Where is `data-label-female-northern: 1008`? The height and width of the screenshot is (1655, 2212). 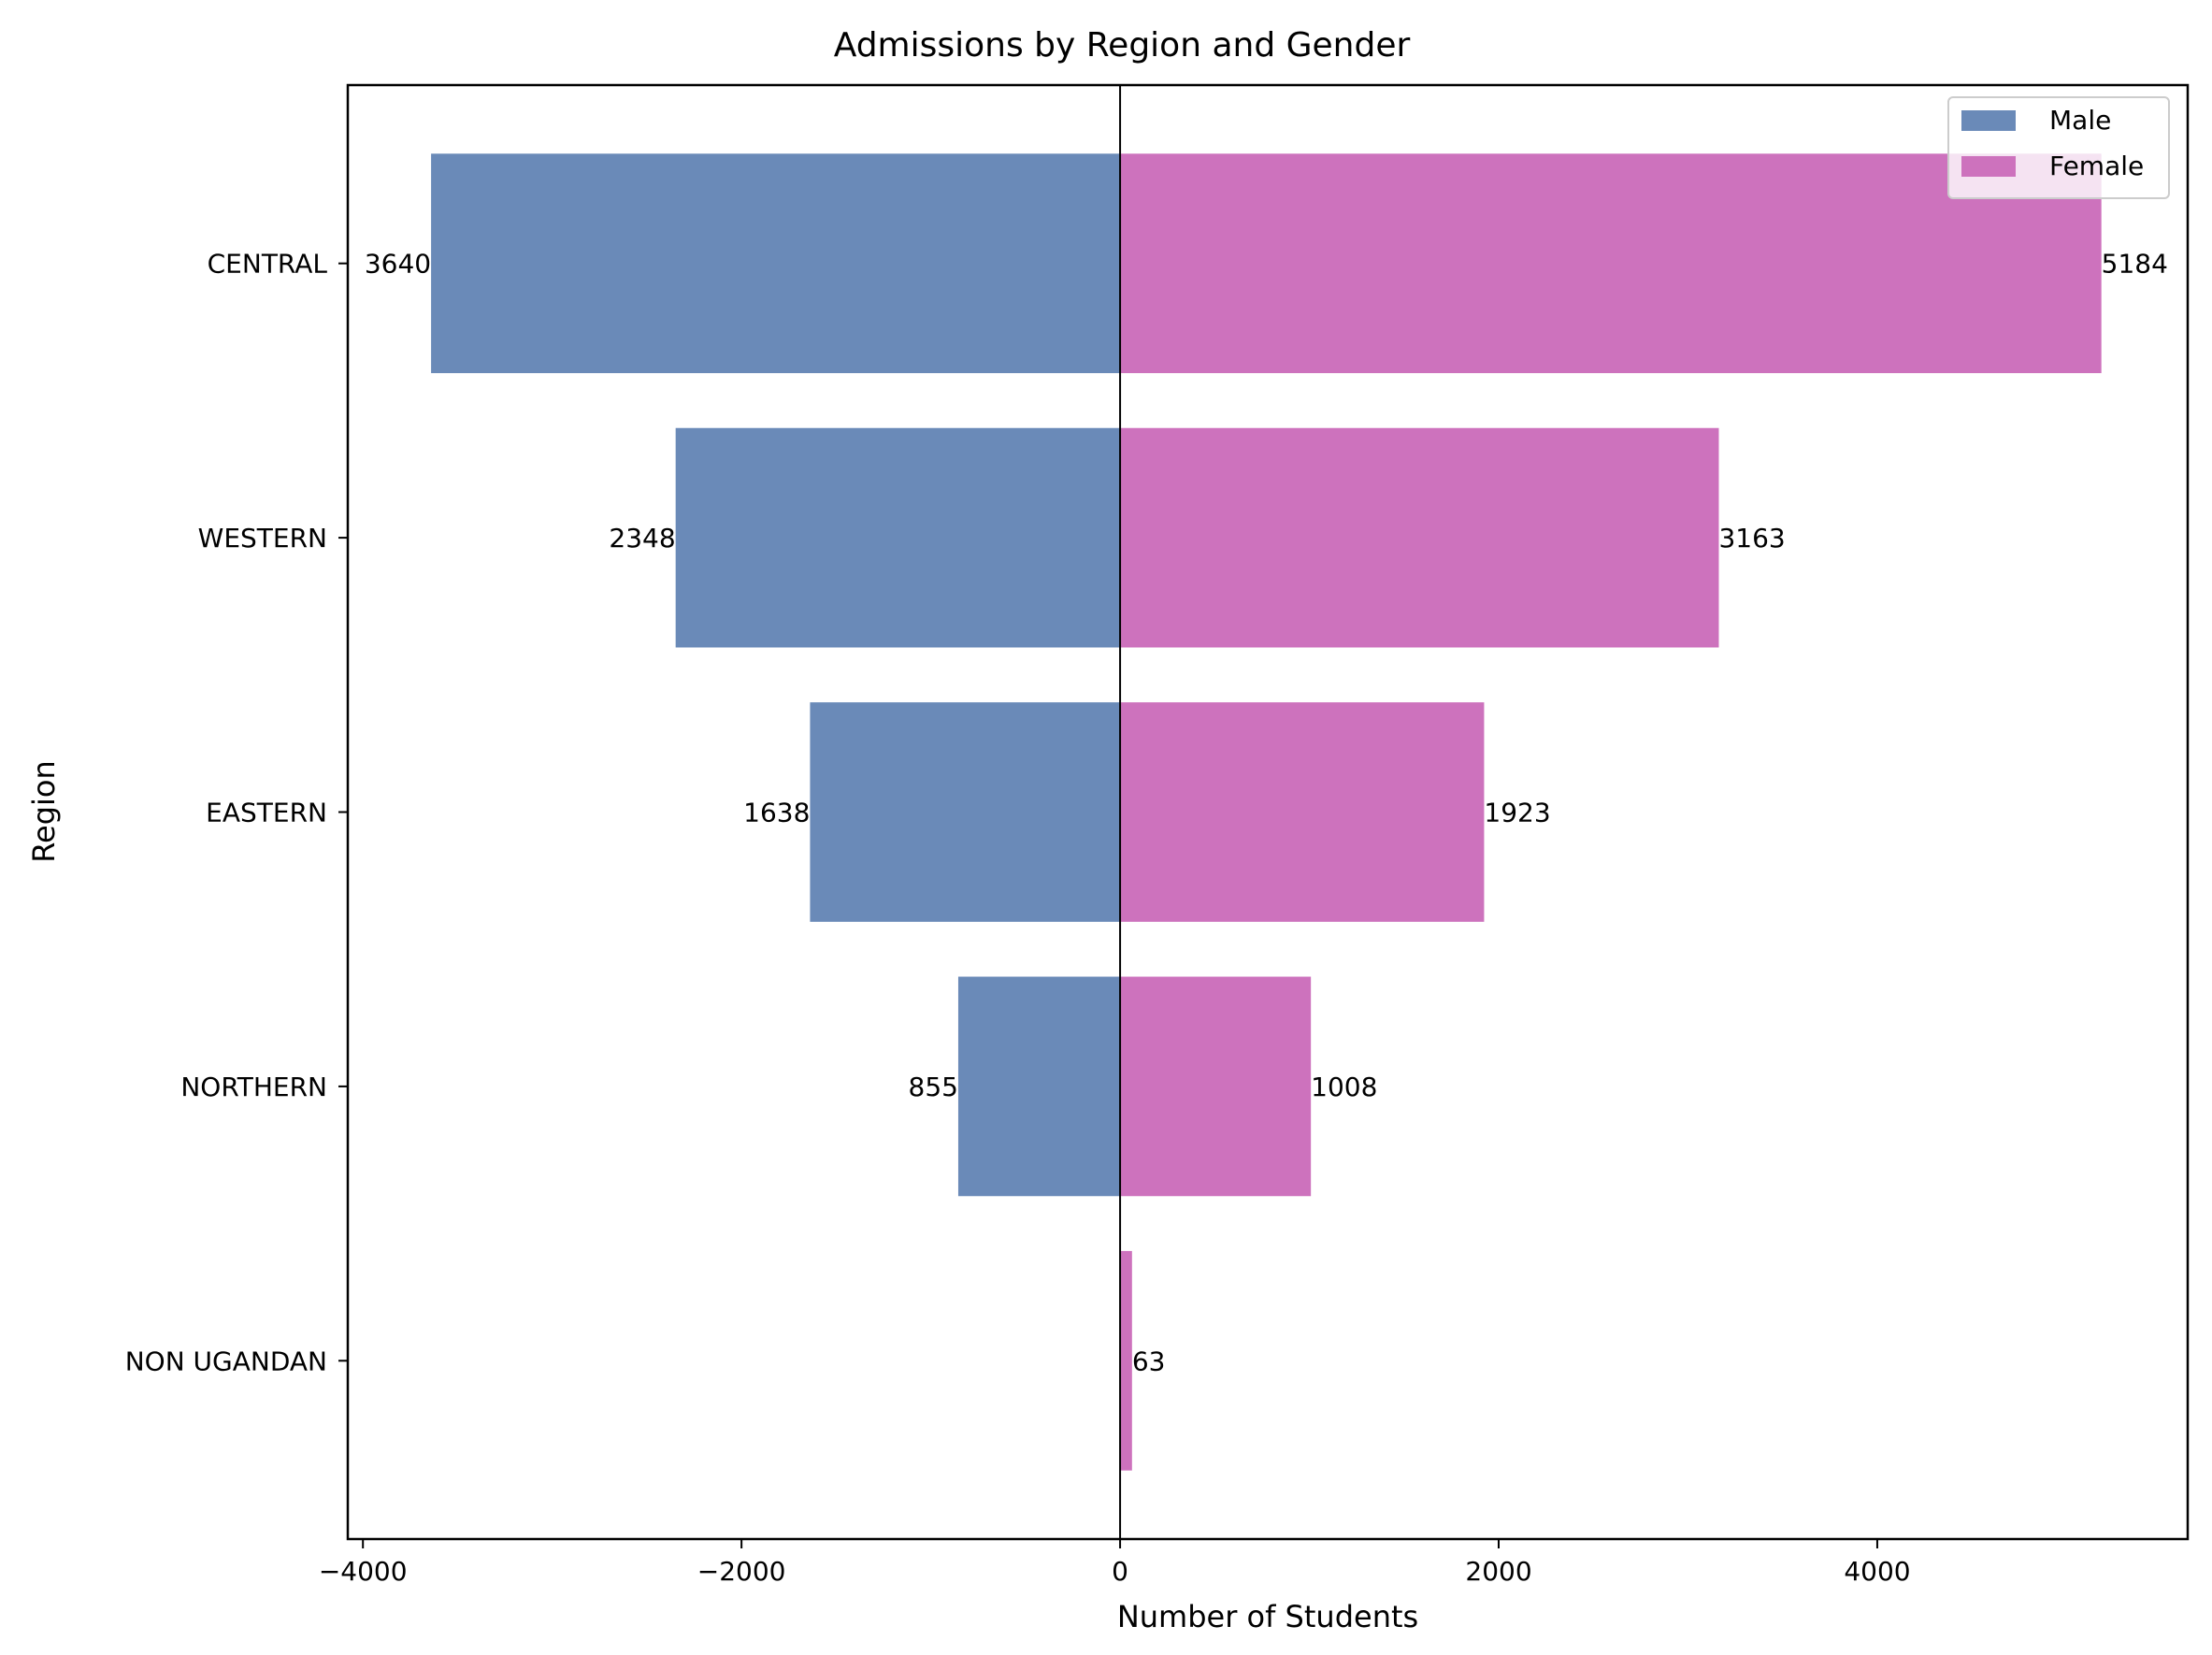
data-label-female-northern: 1008 is located at coordinates (1344, 1087).